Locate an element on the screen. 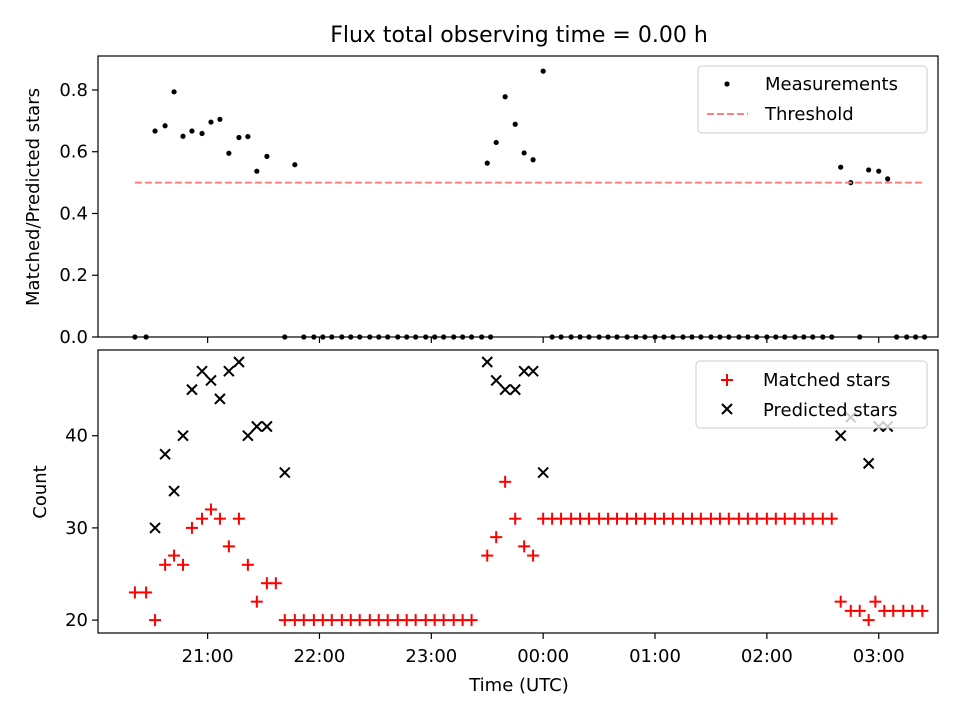 The image size is (960, 720). y-tick-label: 30 is located at coordinates (76, 528).